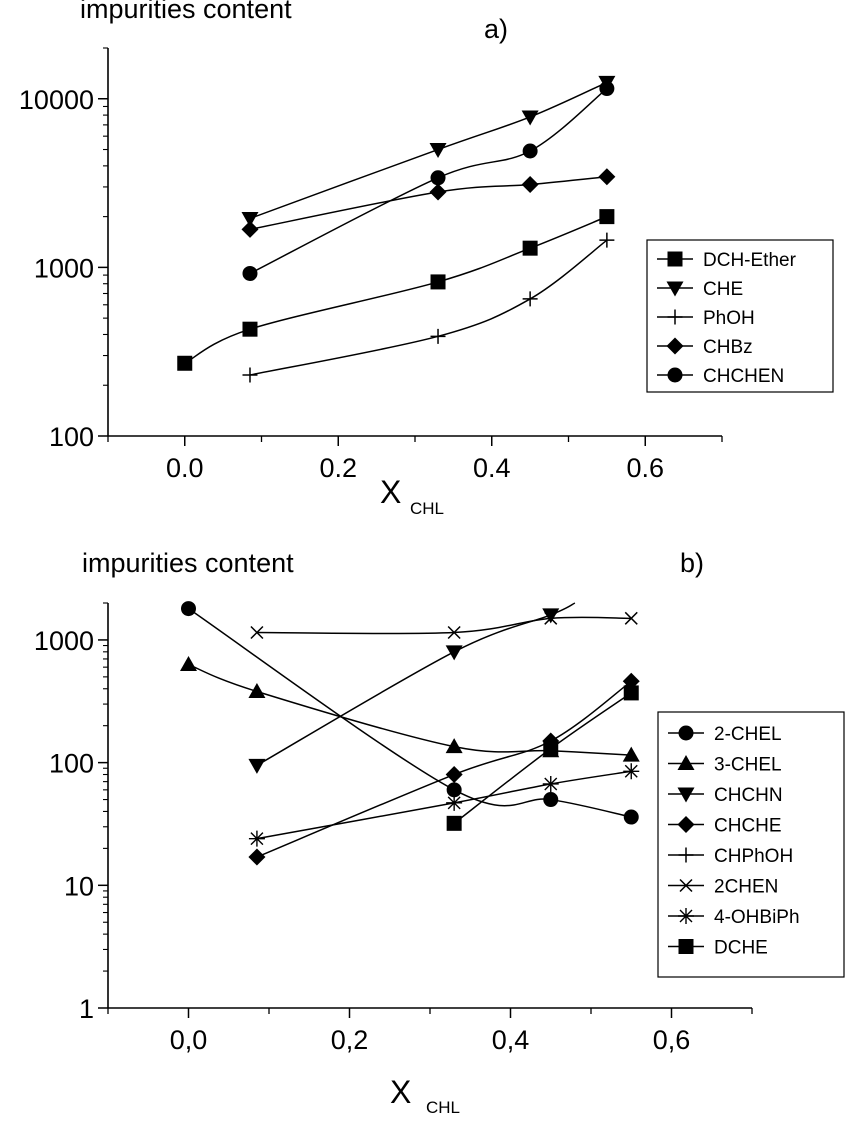 This screenshot has width=855, height=1121. I want to click on legend-entry: CHCHN, so click(725, 795).